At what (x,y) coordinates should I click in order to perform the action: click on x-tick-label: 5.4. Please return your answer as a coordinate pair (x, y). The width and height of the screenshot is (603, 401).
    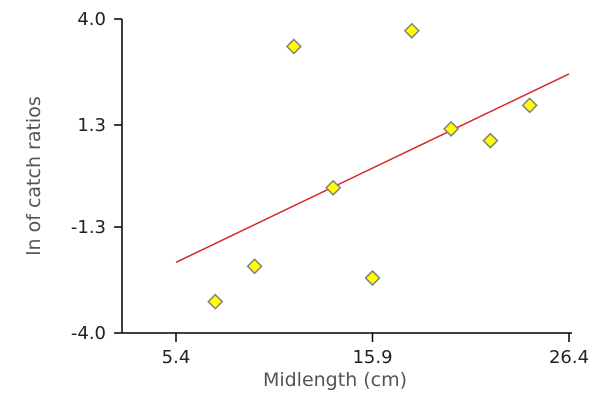
    Looking at the image, I should click on (176, 357).